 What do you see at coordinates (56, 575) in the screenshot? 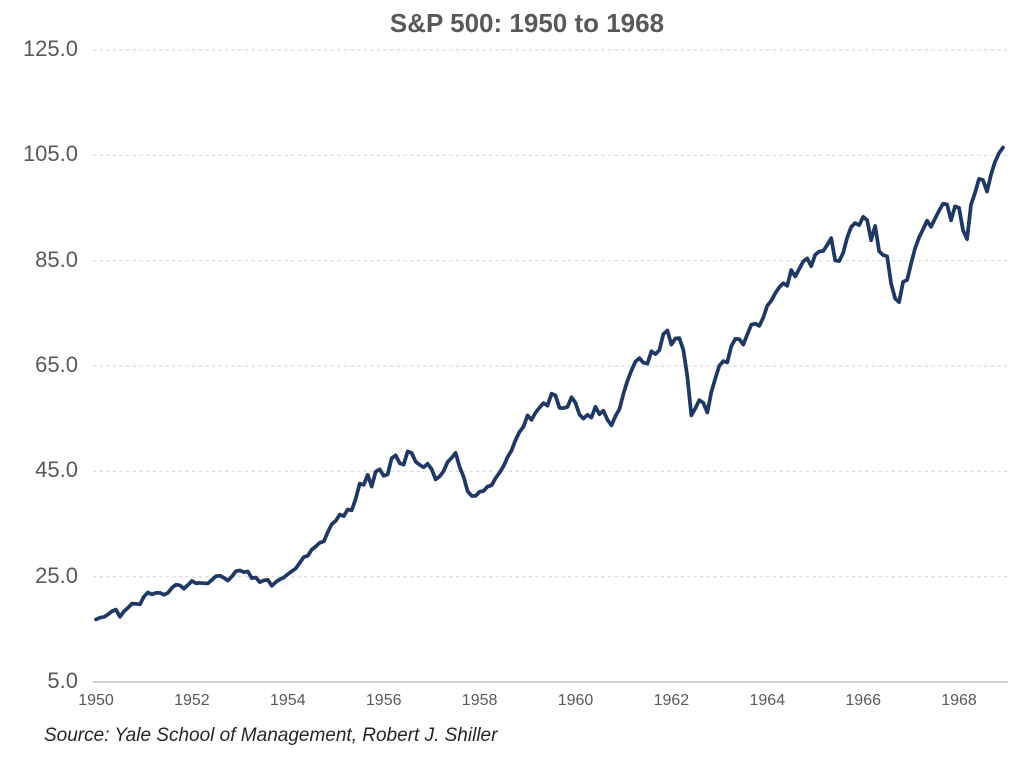
I see `y-tick-label: 25.0` at bounding box center [56, 575].